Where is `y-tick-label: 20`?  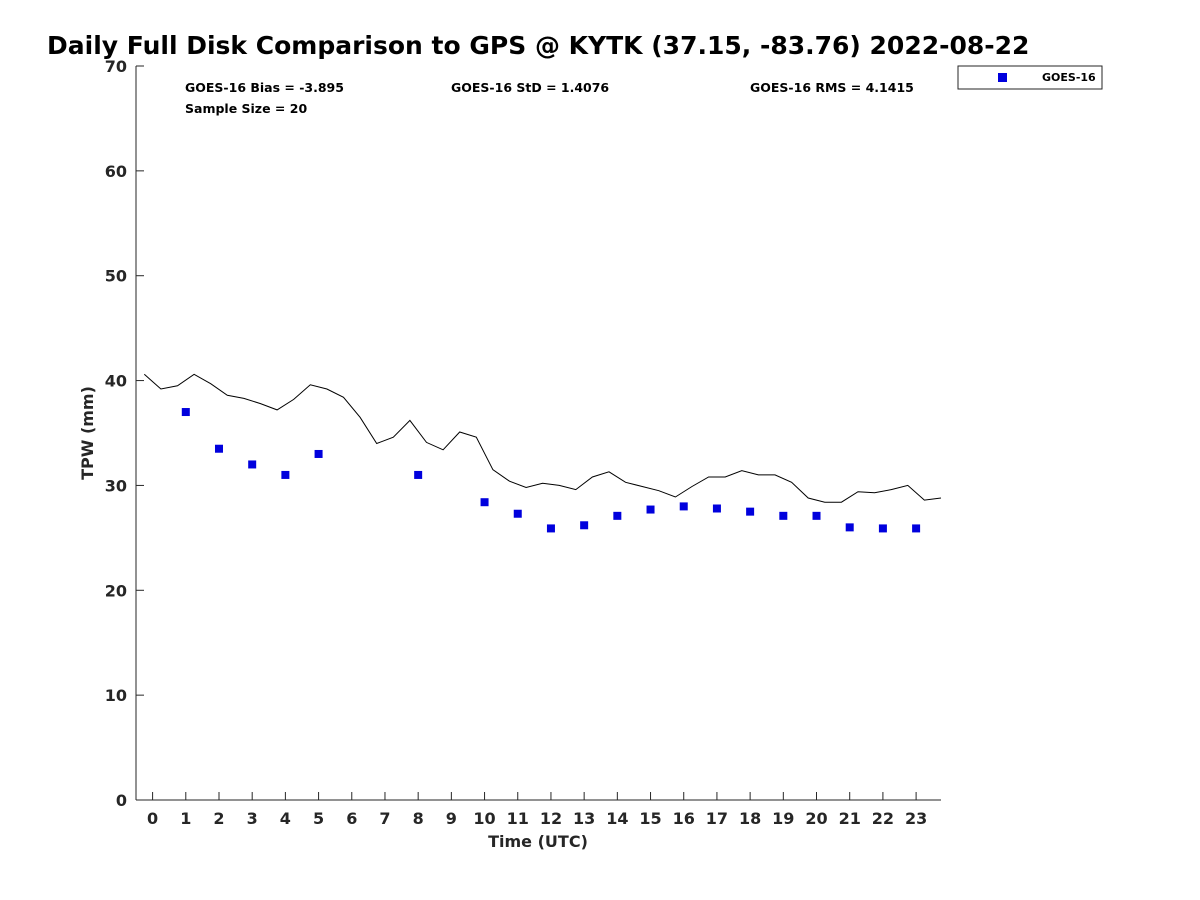 y-tick-label: 20 is located at coordinates (116, 590).